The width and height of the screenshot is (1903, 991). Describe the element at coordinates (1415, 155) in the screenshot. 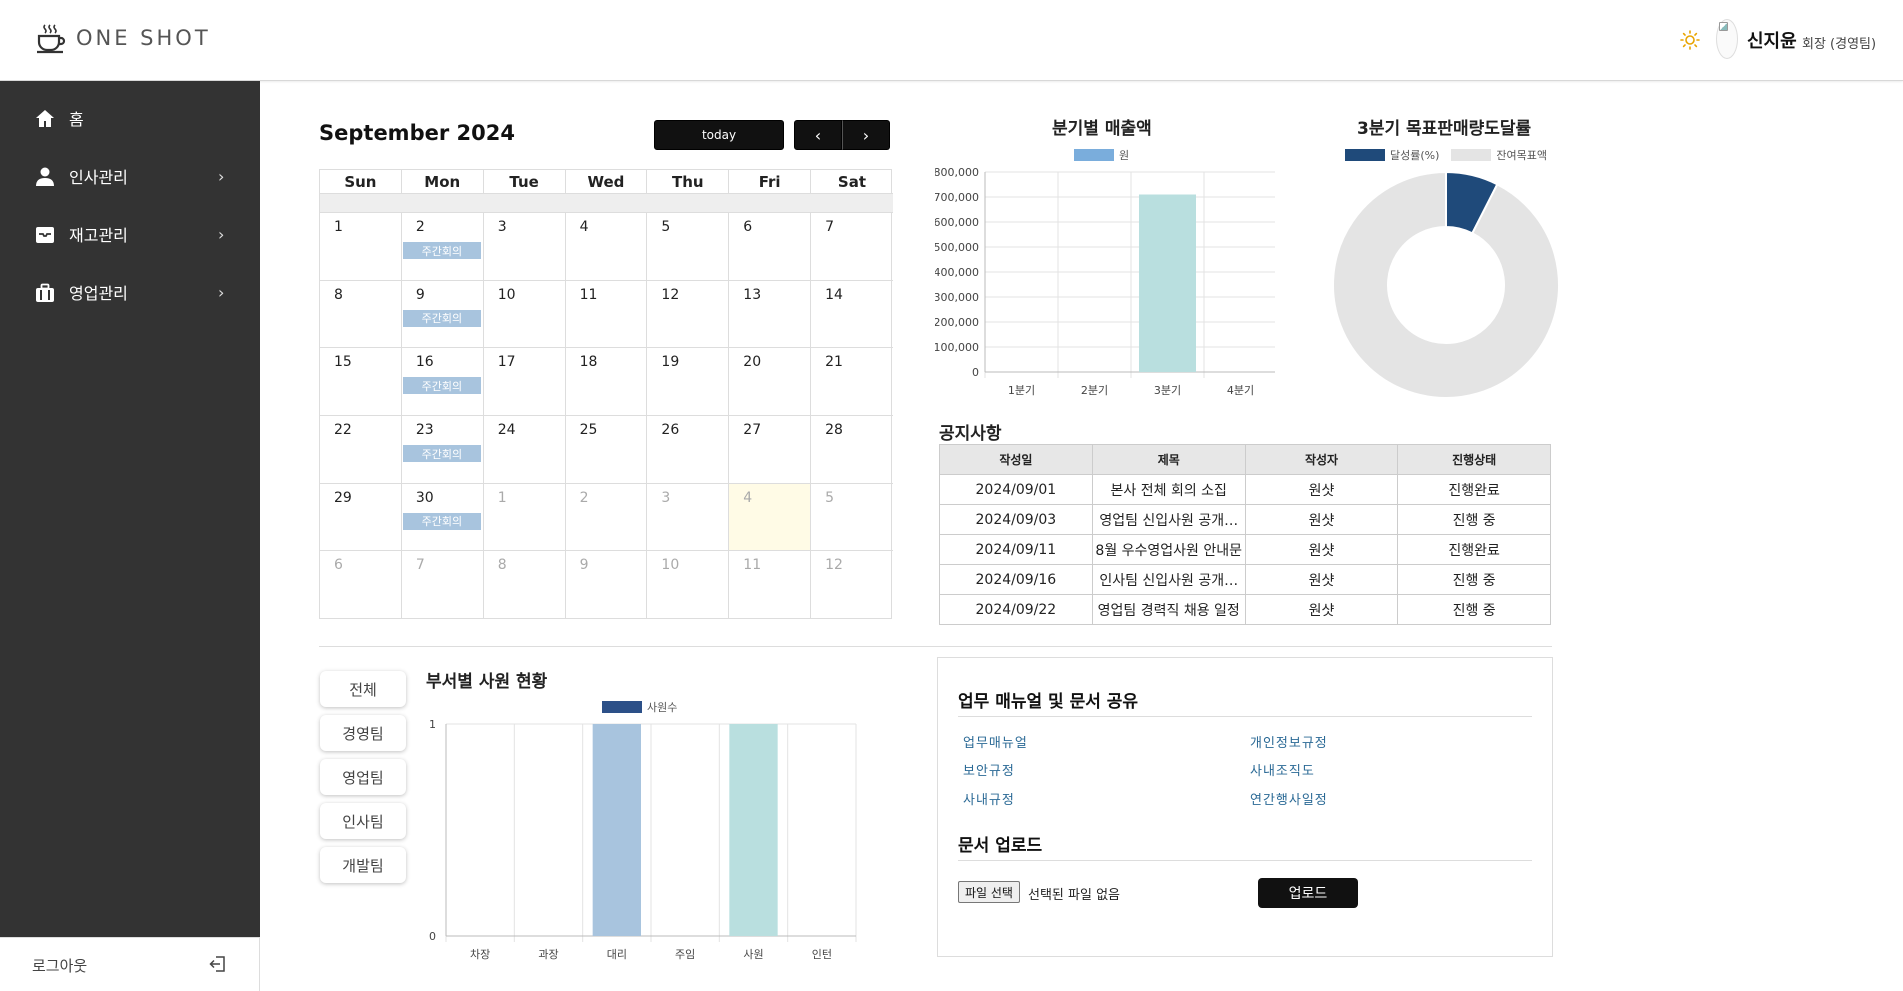

I see `legend-label: 달성률(%)` at that location.